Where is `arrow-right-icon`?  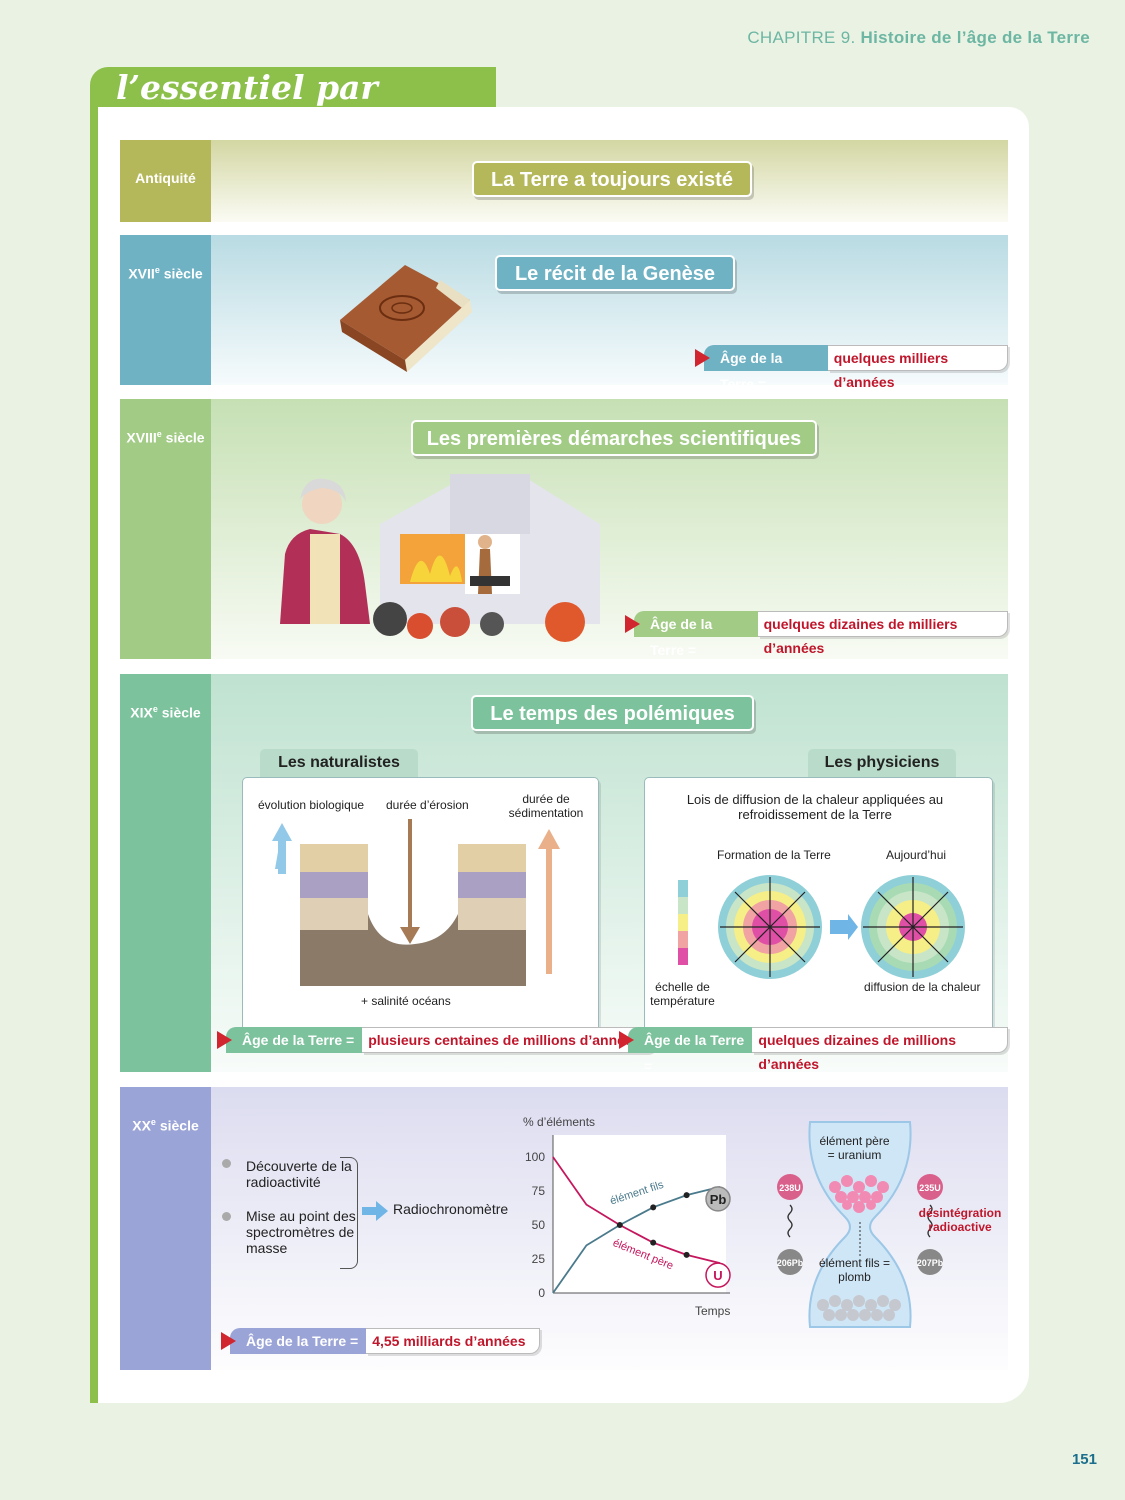 arrow-right-icon is located at coordinates (375, 1211).